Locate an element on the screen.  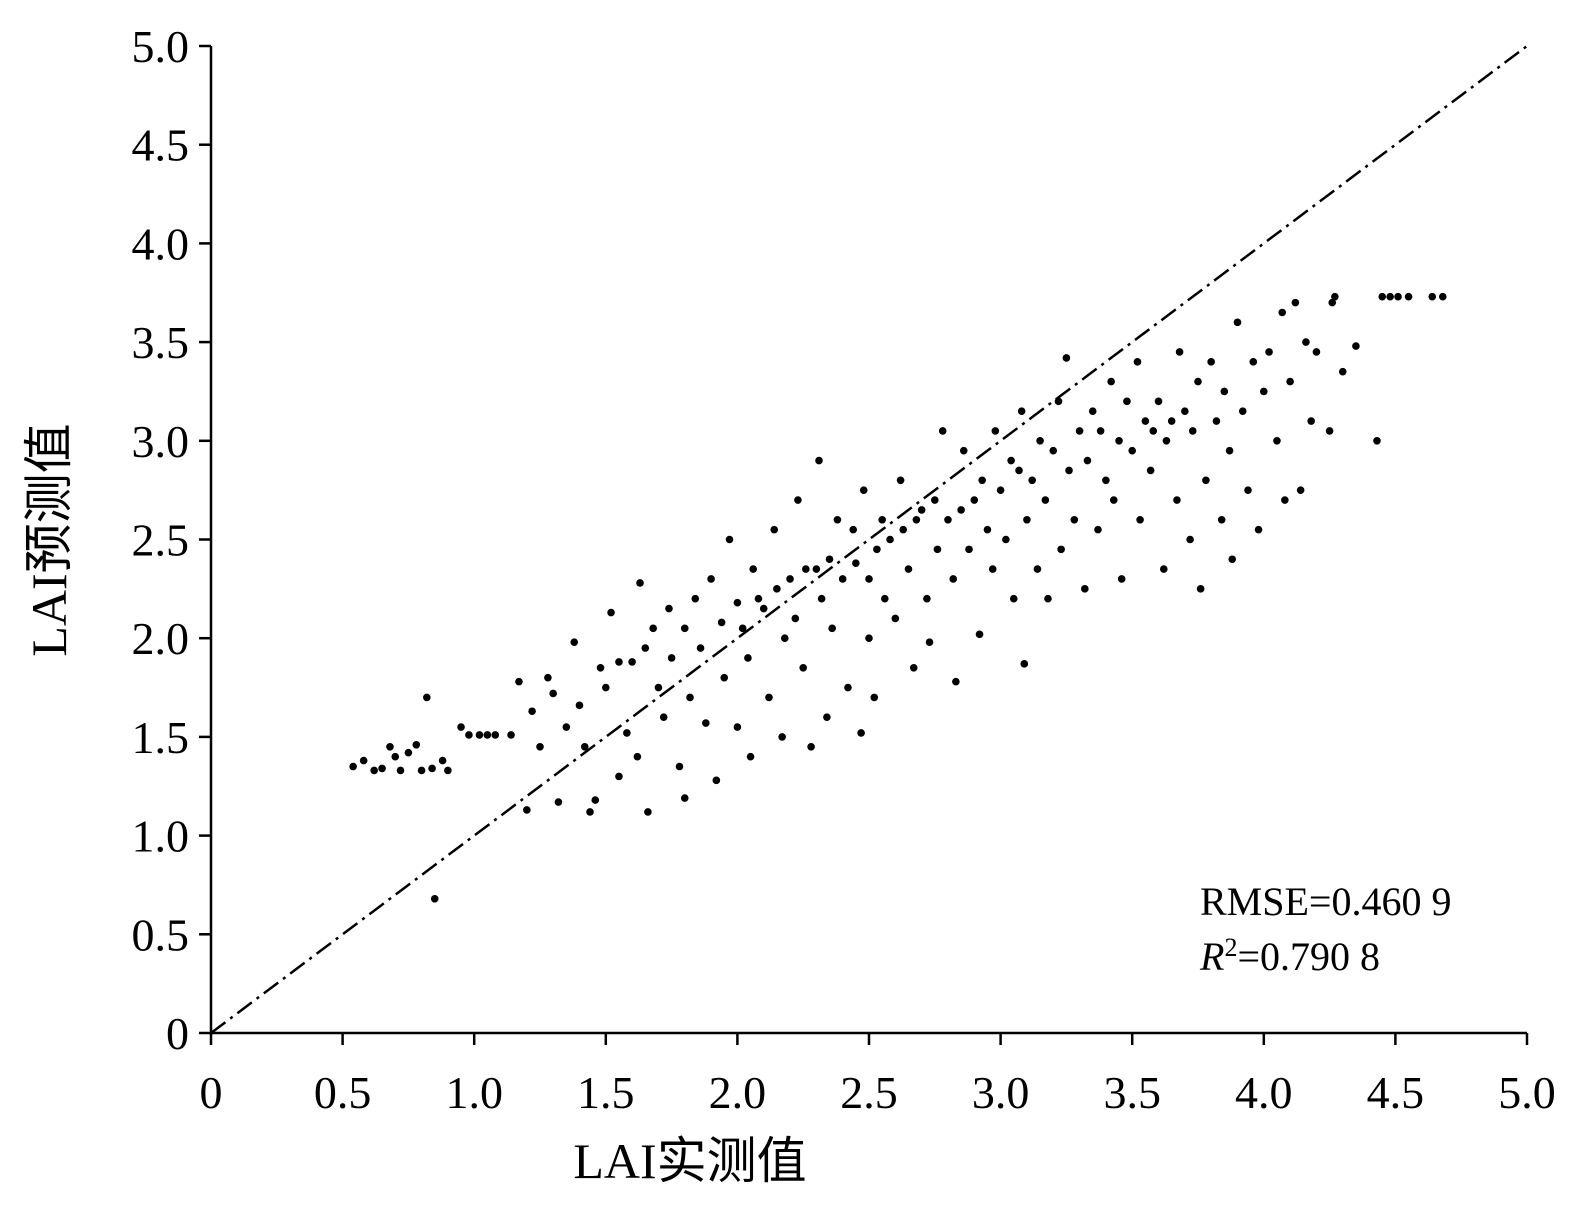
x-tick-label: 0 is located at coordinates (211, 1092).